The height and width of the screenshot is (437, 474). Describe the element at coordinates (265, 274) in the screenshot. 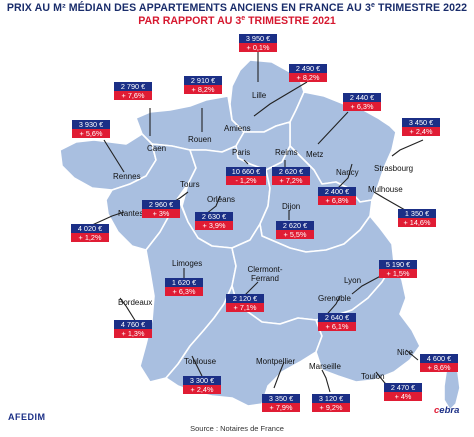

I see `city-label-clermont-ferrand: Clermont- Ferrand` at that location.